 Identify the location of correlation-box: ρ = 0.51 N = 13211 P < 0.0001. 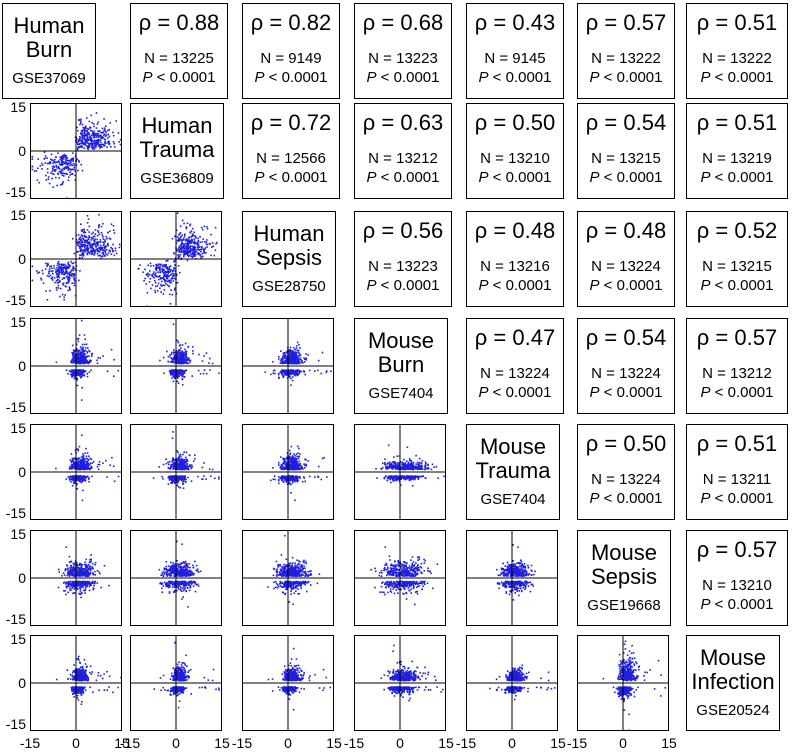
(737, 472).